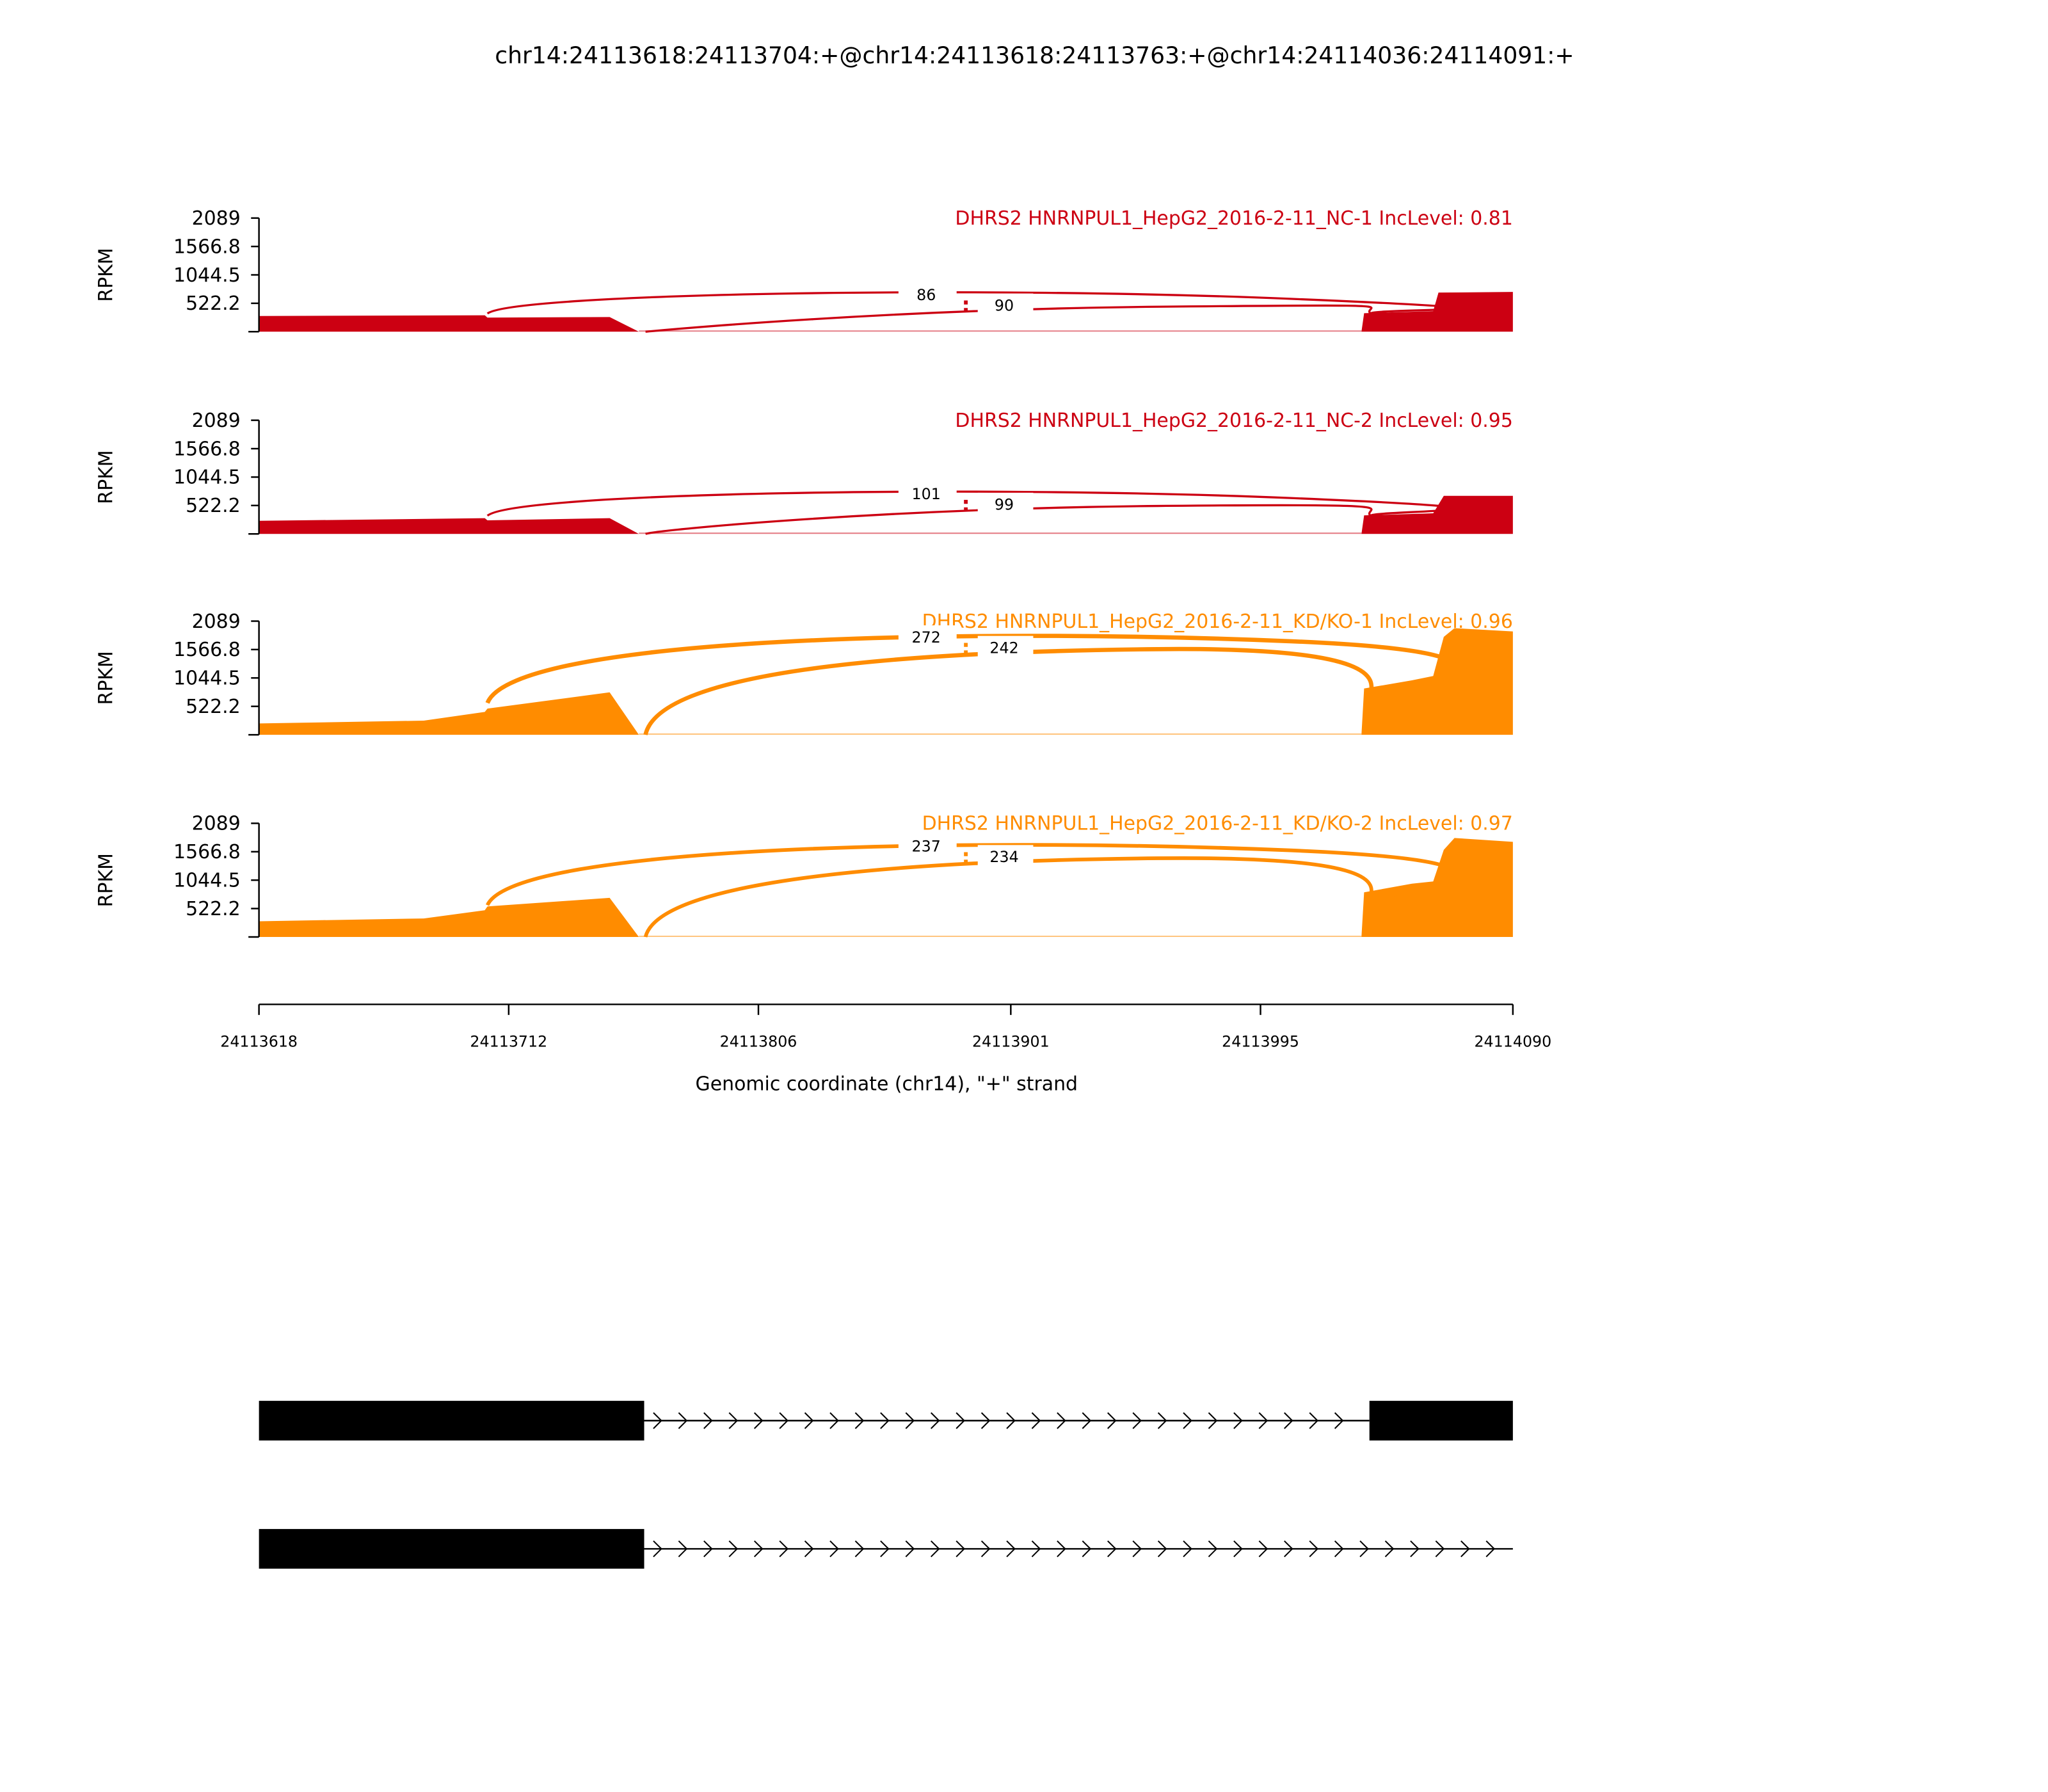 This screenshot has height=1792, width=2048. I want to click on x-tick-label: 24113806, so click(758, 1041).